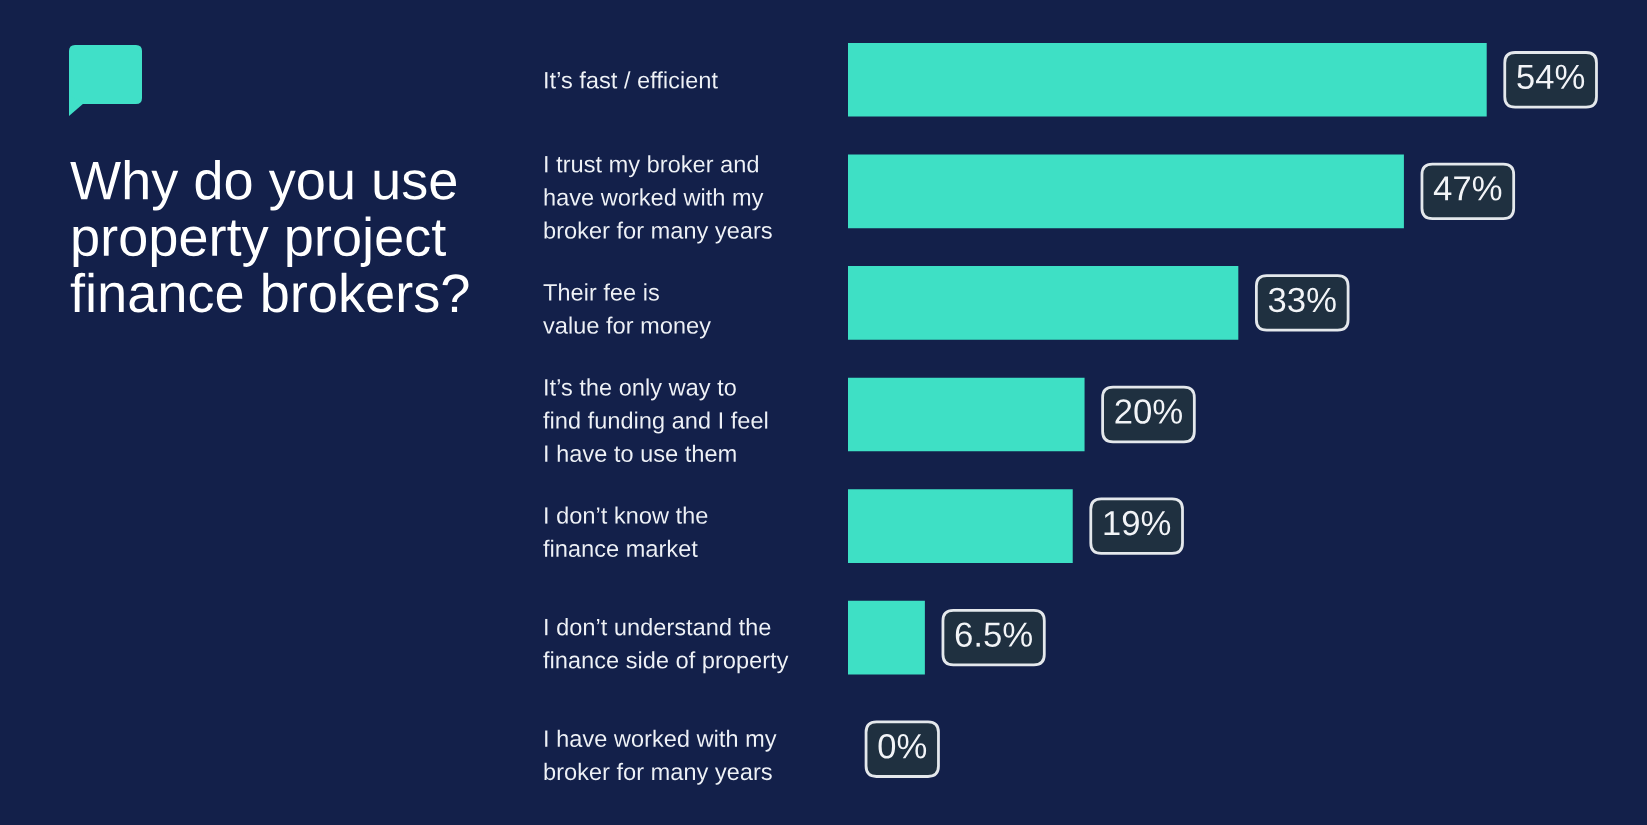  Describe the element at coordinates (666, 646) in the screenshot. I see `y-tick-label: I don’t understand the finance side of property` at that location.